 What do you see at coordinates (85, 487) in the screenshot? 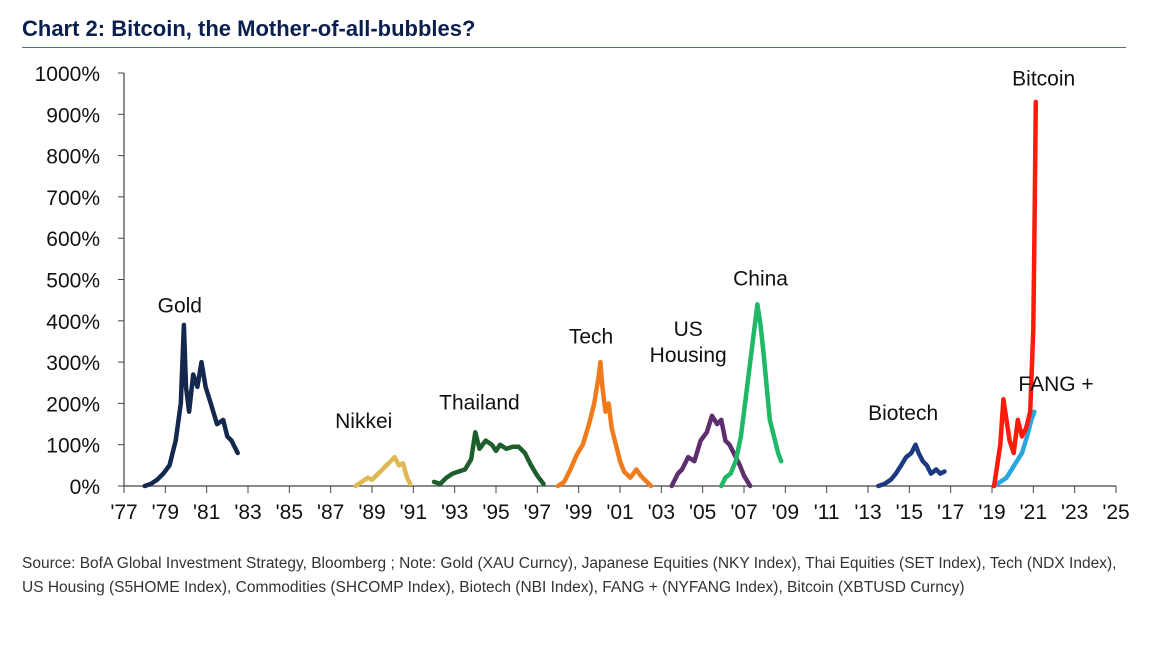
I see `y-tick-label: 0%` at bounding box center [85, 487].